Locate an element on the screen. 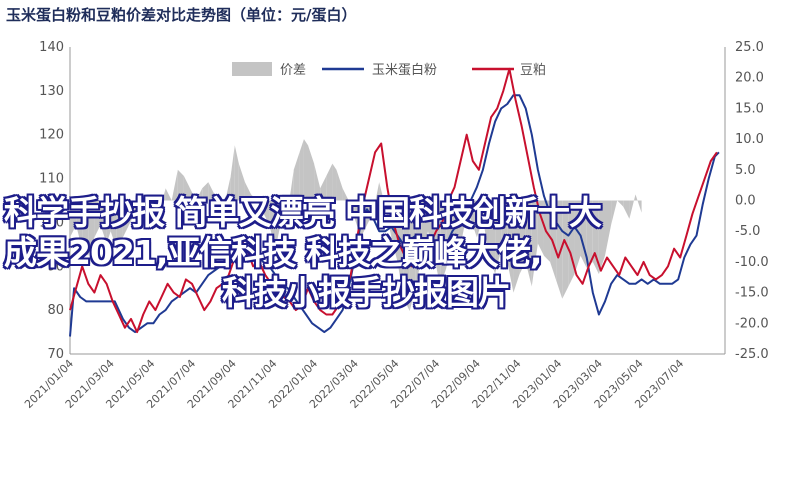 The image size is (786, 478). right-tick-label: 15.0 is located at coordinates (749, 108).